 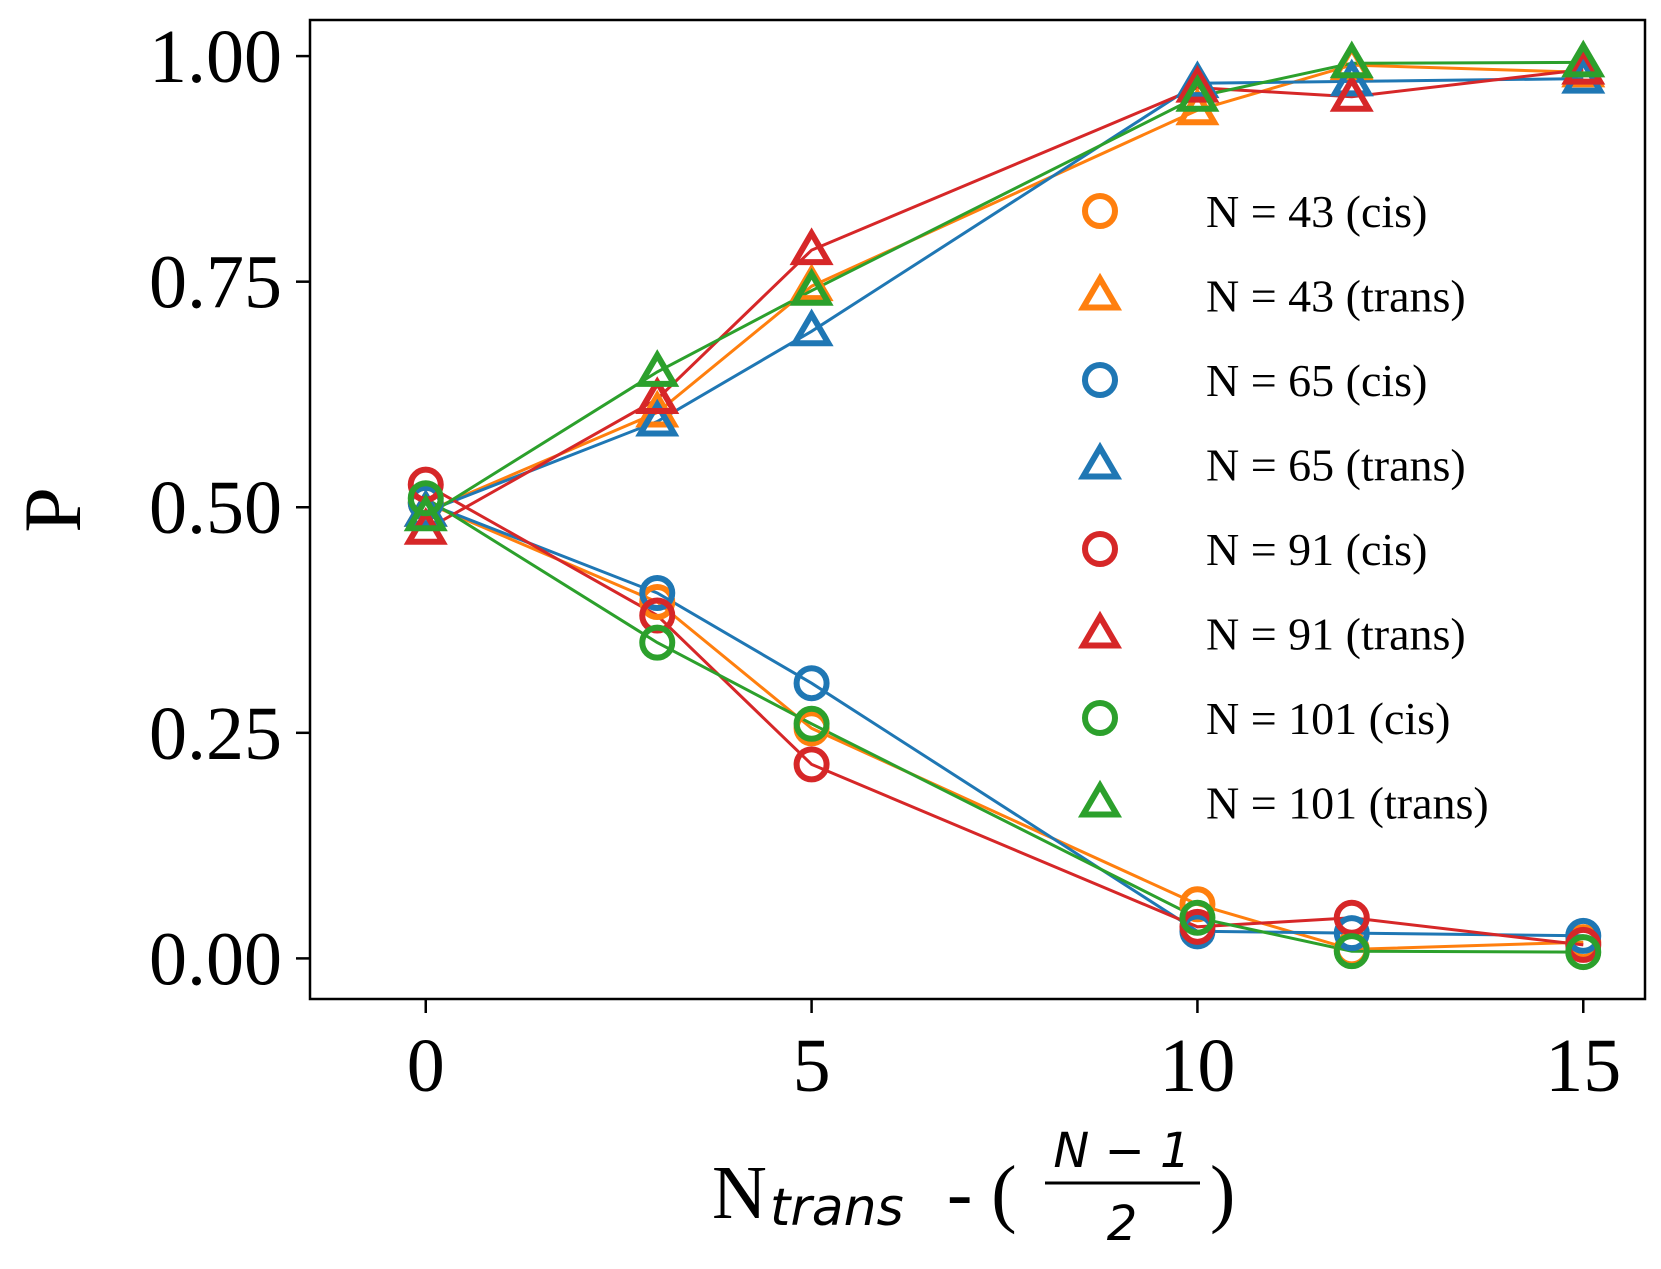 What do you see at coordinates (215, 959) in the screenshot?
I see `y-tick-label: 0.00` at bounding box center [215, 959].